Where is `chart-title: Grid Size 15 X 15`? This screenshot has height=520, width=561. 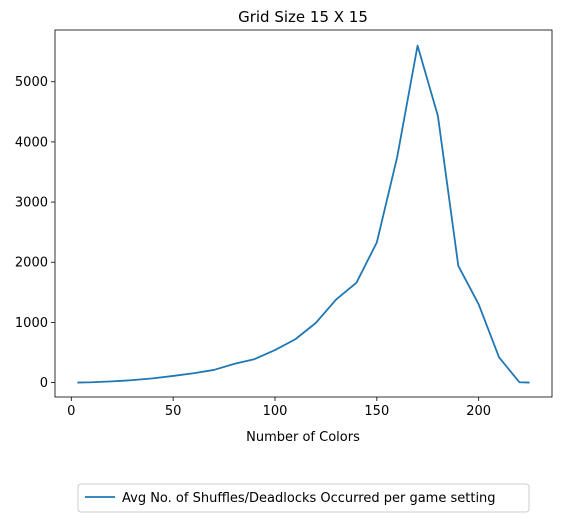 chart-title: Grid Size 15 X 15 is located at coordinates (303, 17).